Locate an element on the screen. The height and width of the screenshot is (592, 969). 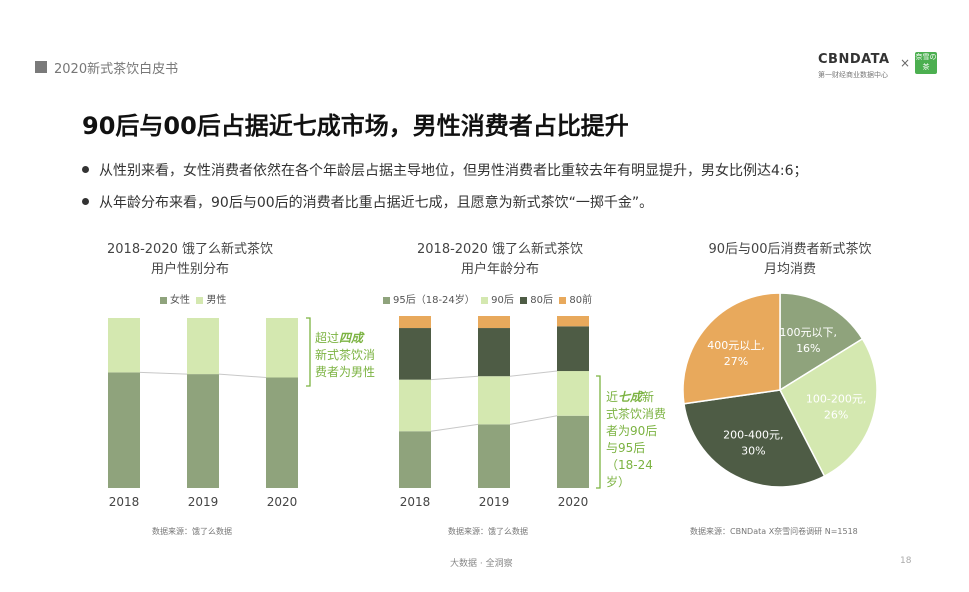
cbndata-logo: CBNDATA is located at coordinates (854, 59).